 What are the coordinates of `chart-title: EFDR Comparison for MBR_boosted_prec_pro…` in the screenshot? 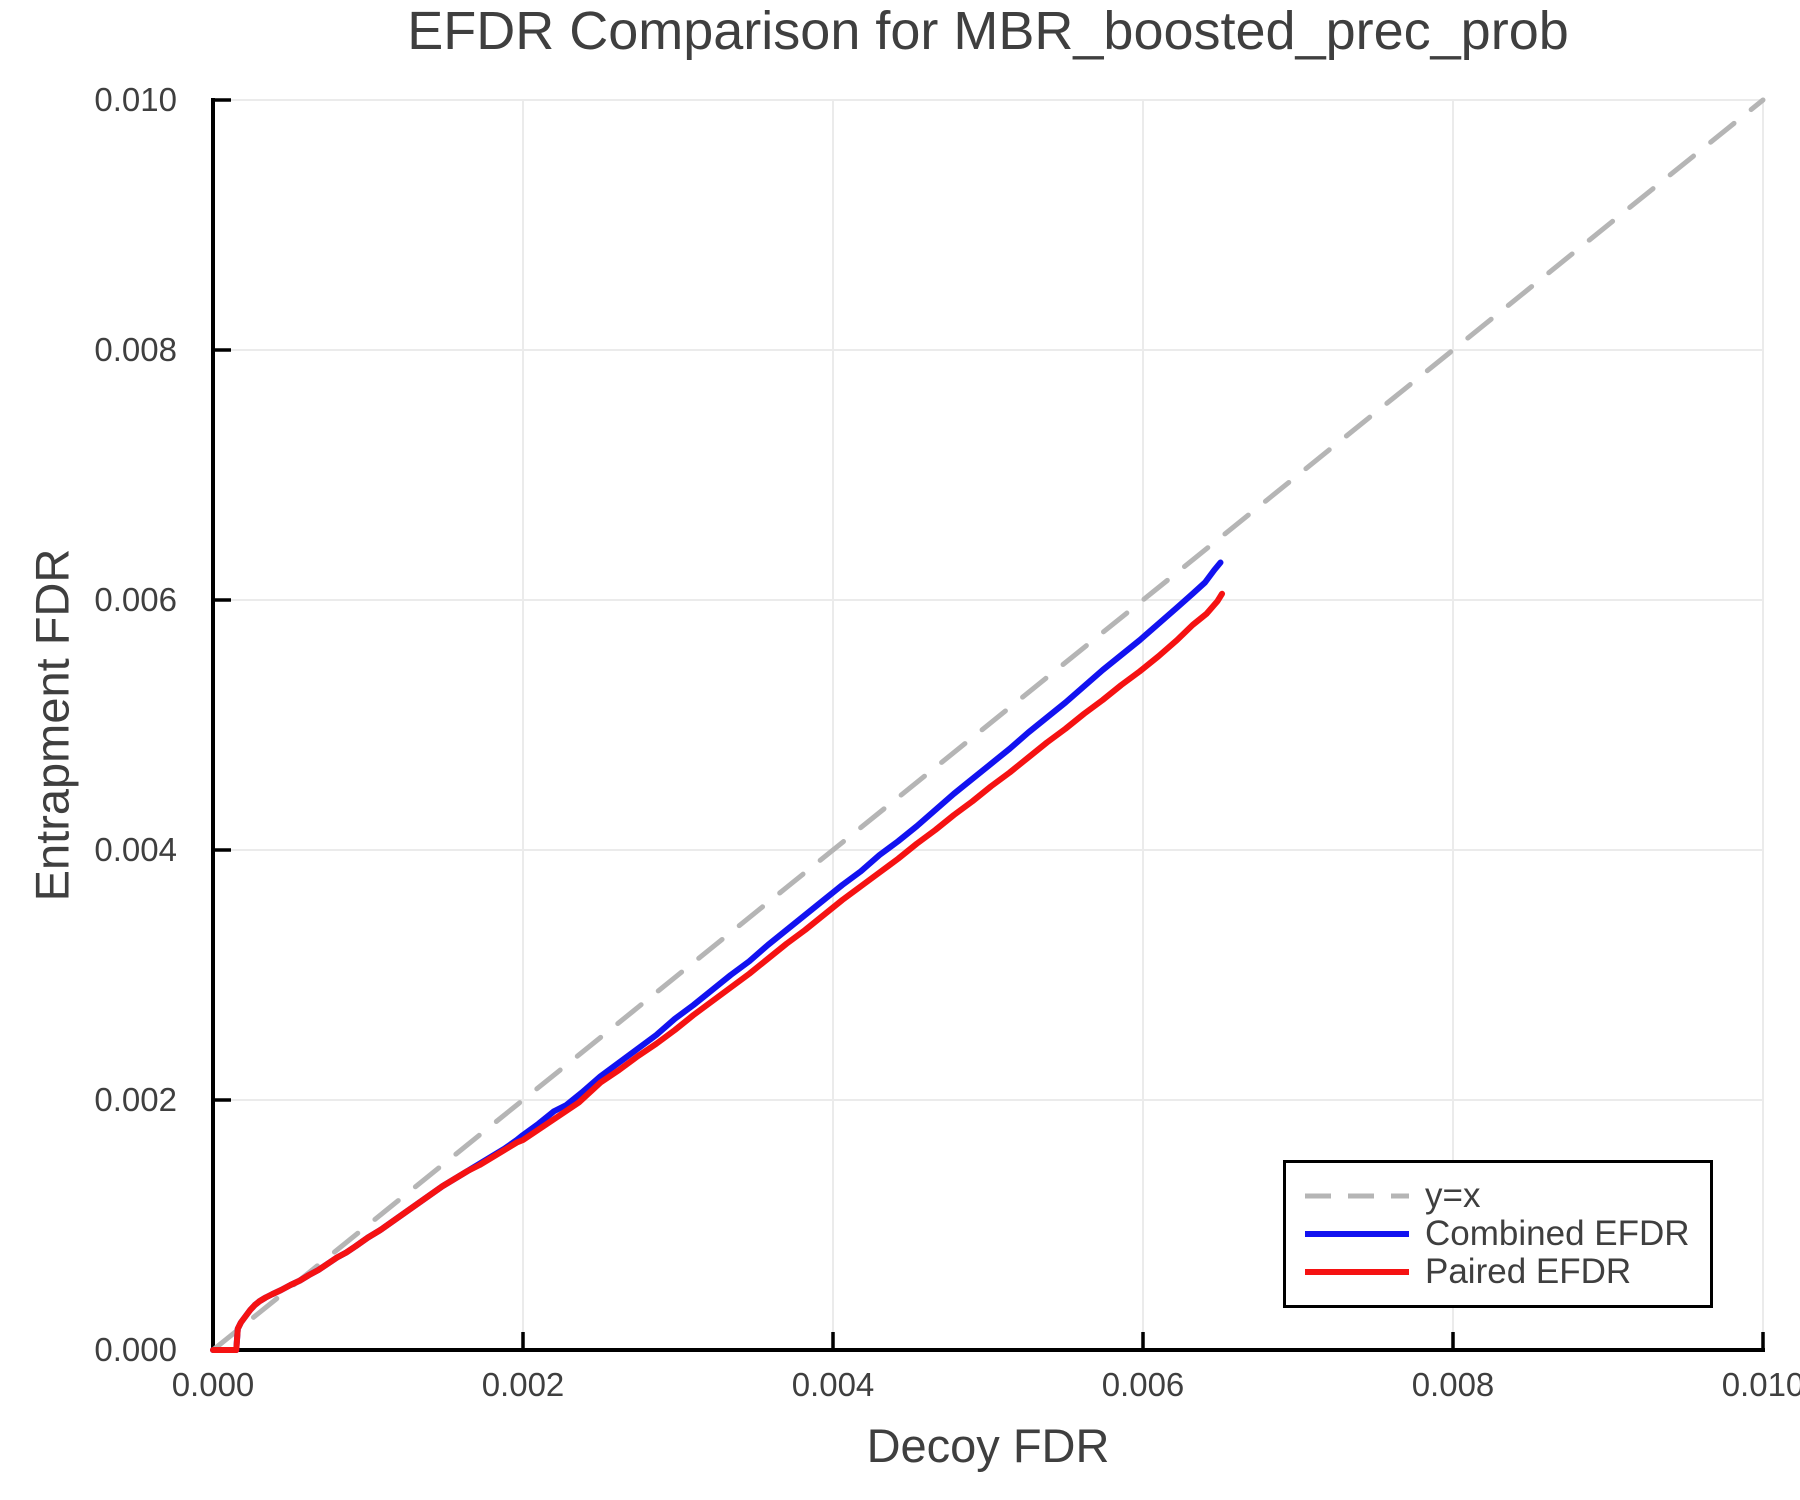 It's located at (988, 31).